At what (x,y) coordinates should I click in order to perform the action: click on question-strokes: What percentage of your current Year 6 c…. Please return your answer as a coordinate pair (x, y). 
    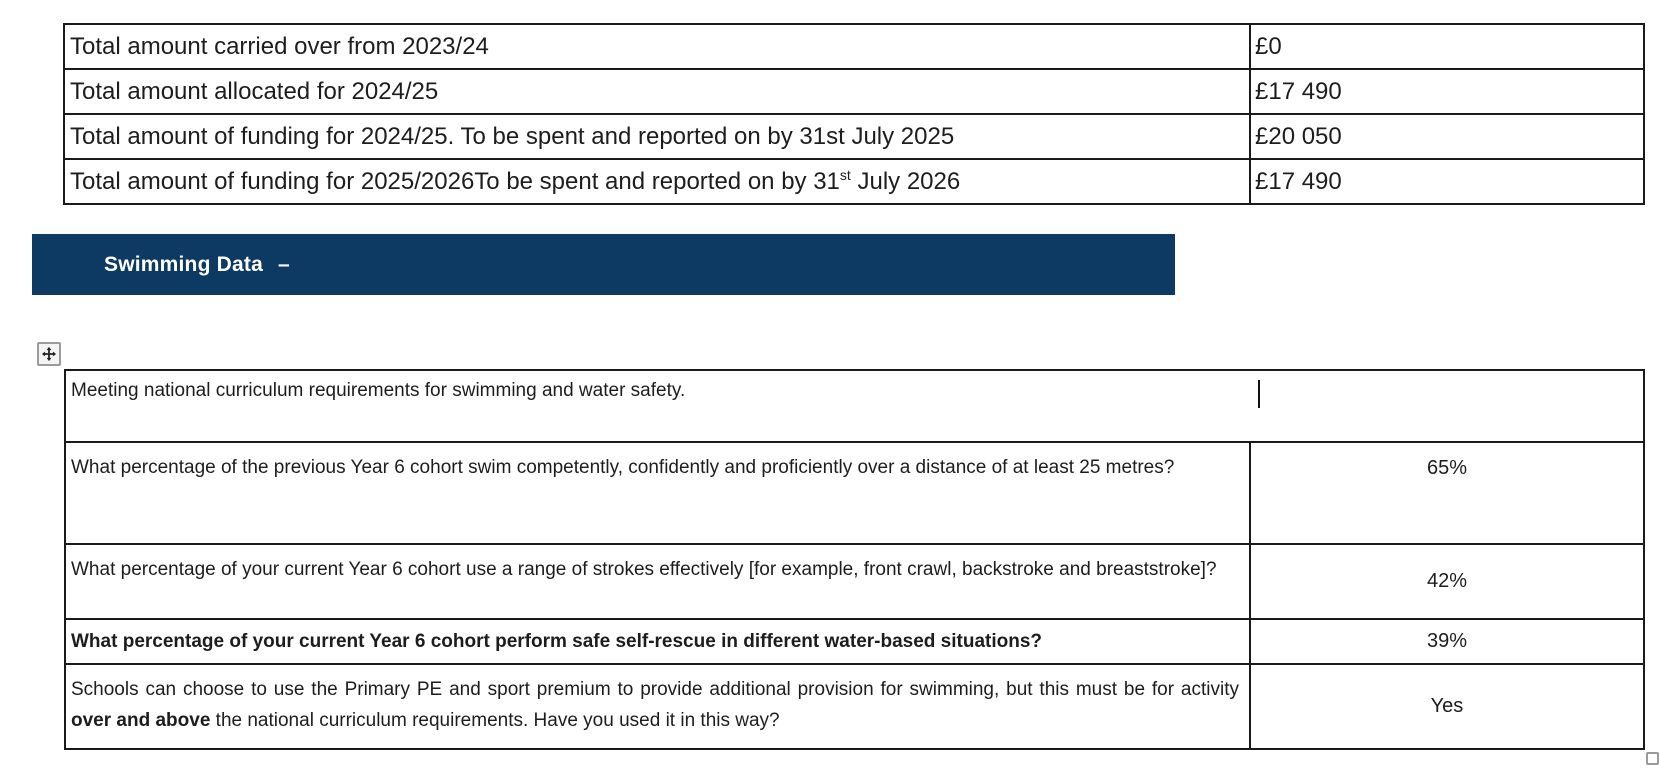
    Looking at the image, I should click on (658, 581).